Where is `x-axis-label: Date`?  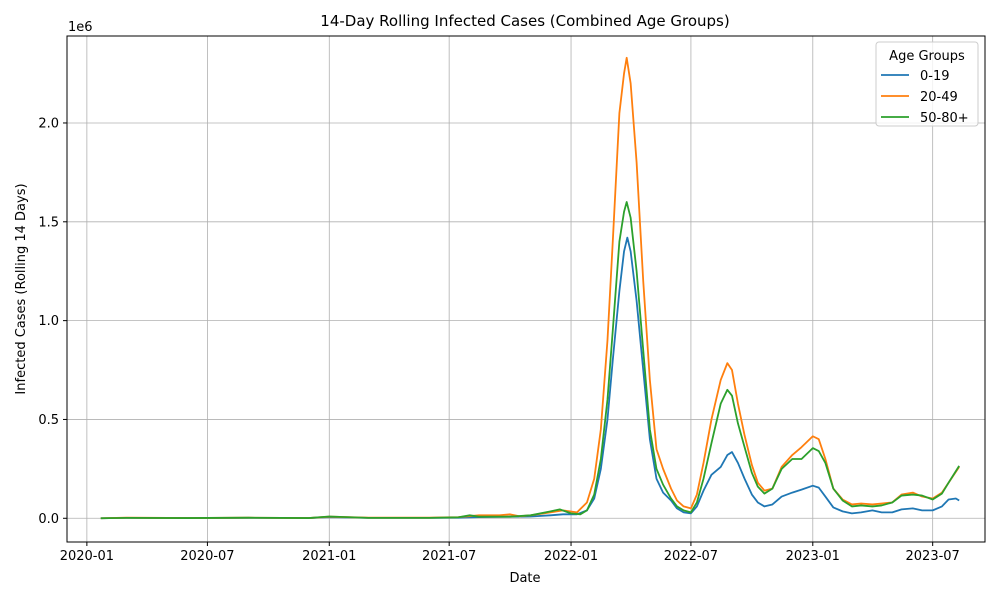 x-axis-label: Date is located at coordinates (524, 578).